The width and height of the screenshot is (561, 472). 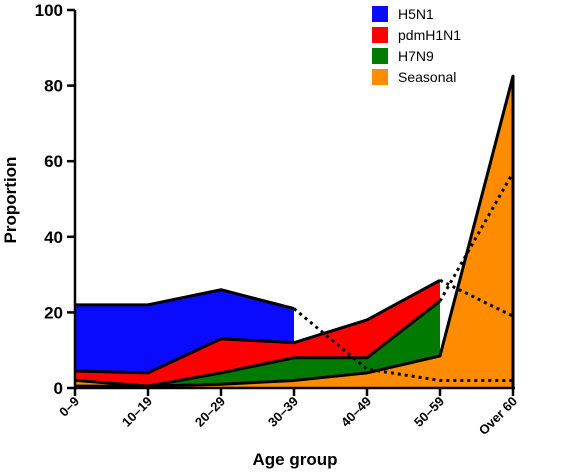 What do you see at coordinates (380, 35) in the screenshot?
I see `legend-swatch-pdmh1n1` at bounding box center [380, 35].